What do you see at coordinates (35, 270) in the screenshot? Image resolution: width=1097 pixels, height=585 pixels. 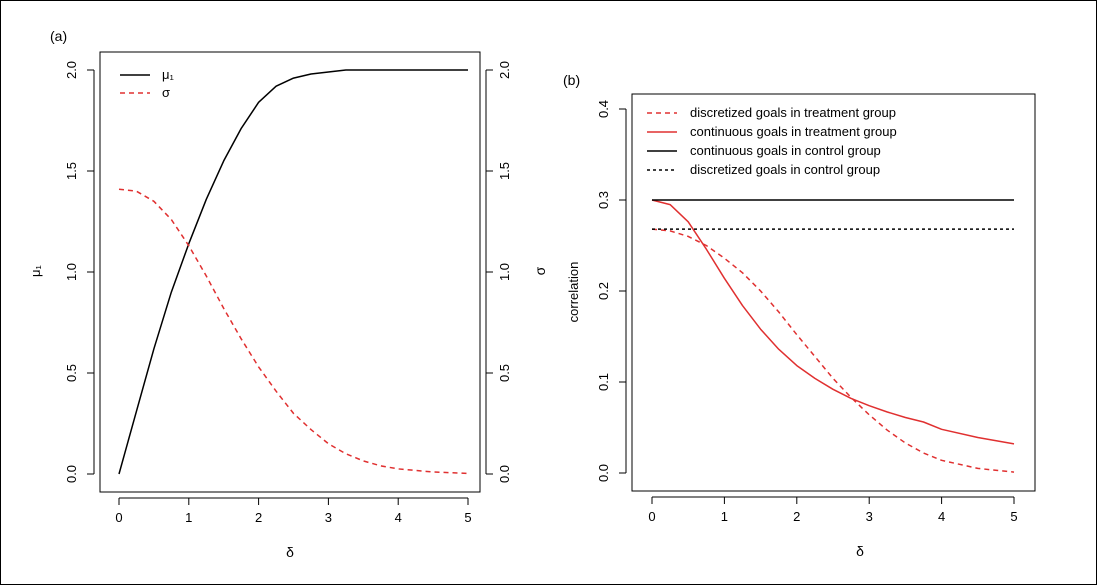 I see `panel-a-ylabel-left: μ₁` at bounding box center [35, 270].